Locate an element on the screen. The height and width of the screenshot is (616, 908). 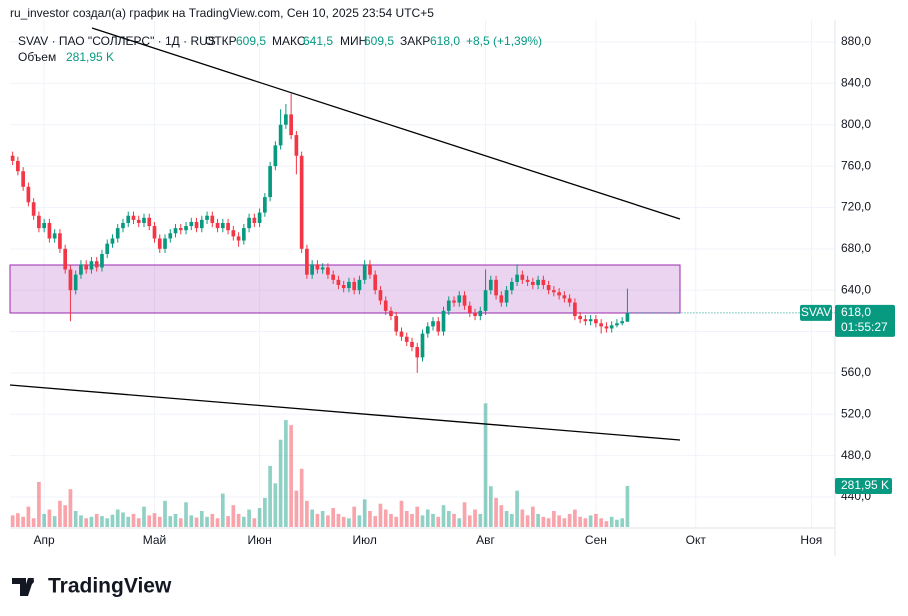
y-tick-label: 640,0 is located at coordinates (856, 289).